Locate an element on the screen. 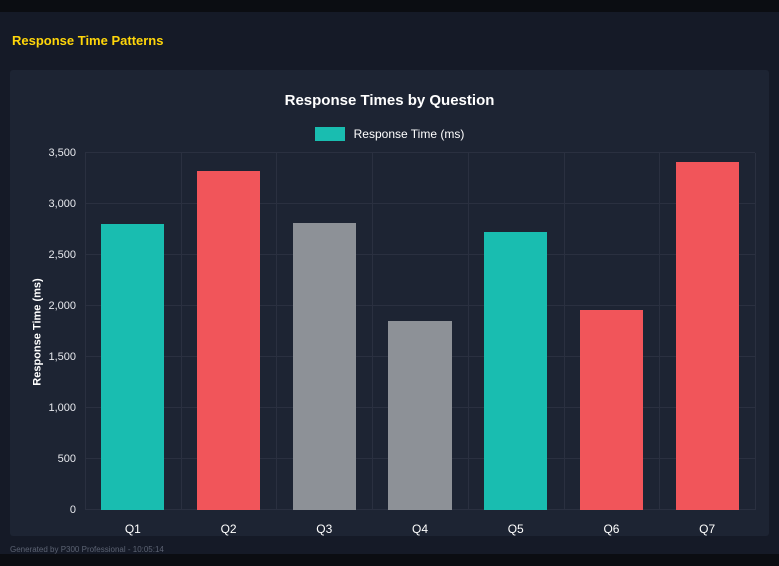 The height and width of the screenshot is (566, 779). x-axis-label-q1: Q1 is located at coordinates (132, 529).